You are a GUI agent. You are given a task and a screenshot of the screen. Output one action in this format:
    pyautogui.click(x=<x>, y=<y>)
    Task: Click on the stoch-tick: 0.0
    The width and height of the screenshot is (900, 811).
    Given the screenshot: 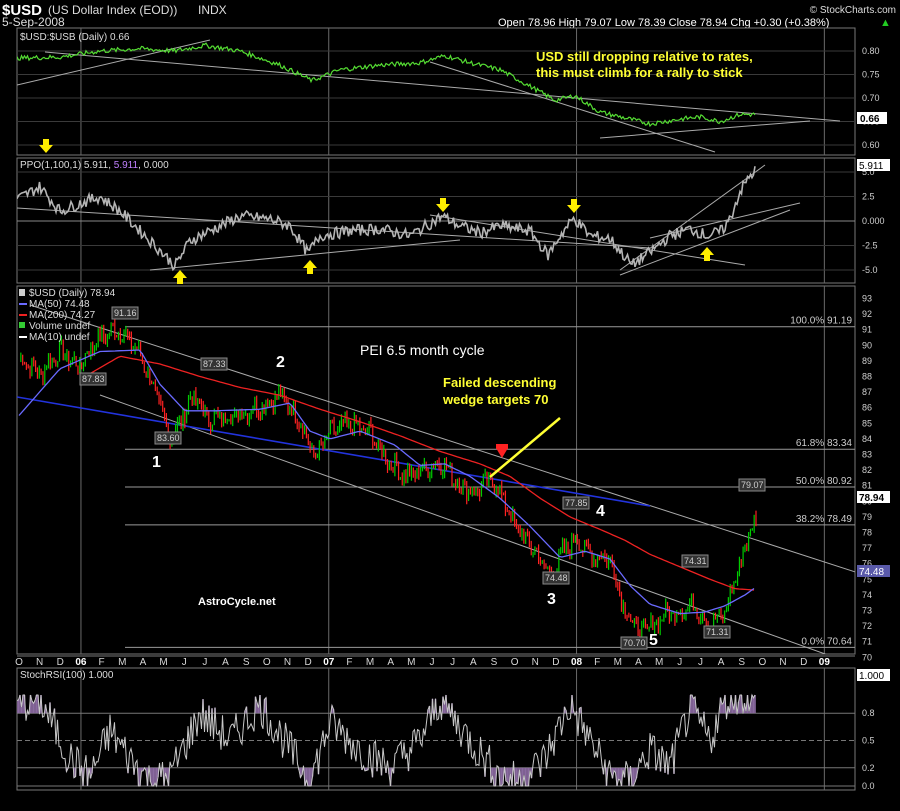 What is the action you would take?
    pyautogui.click(x=868, y=786)
    